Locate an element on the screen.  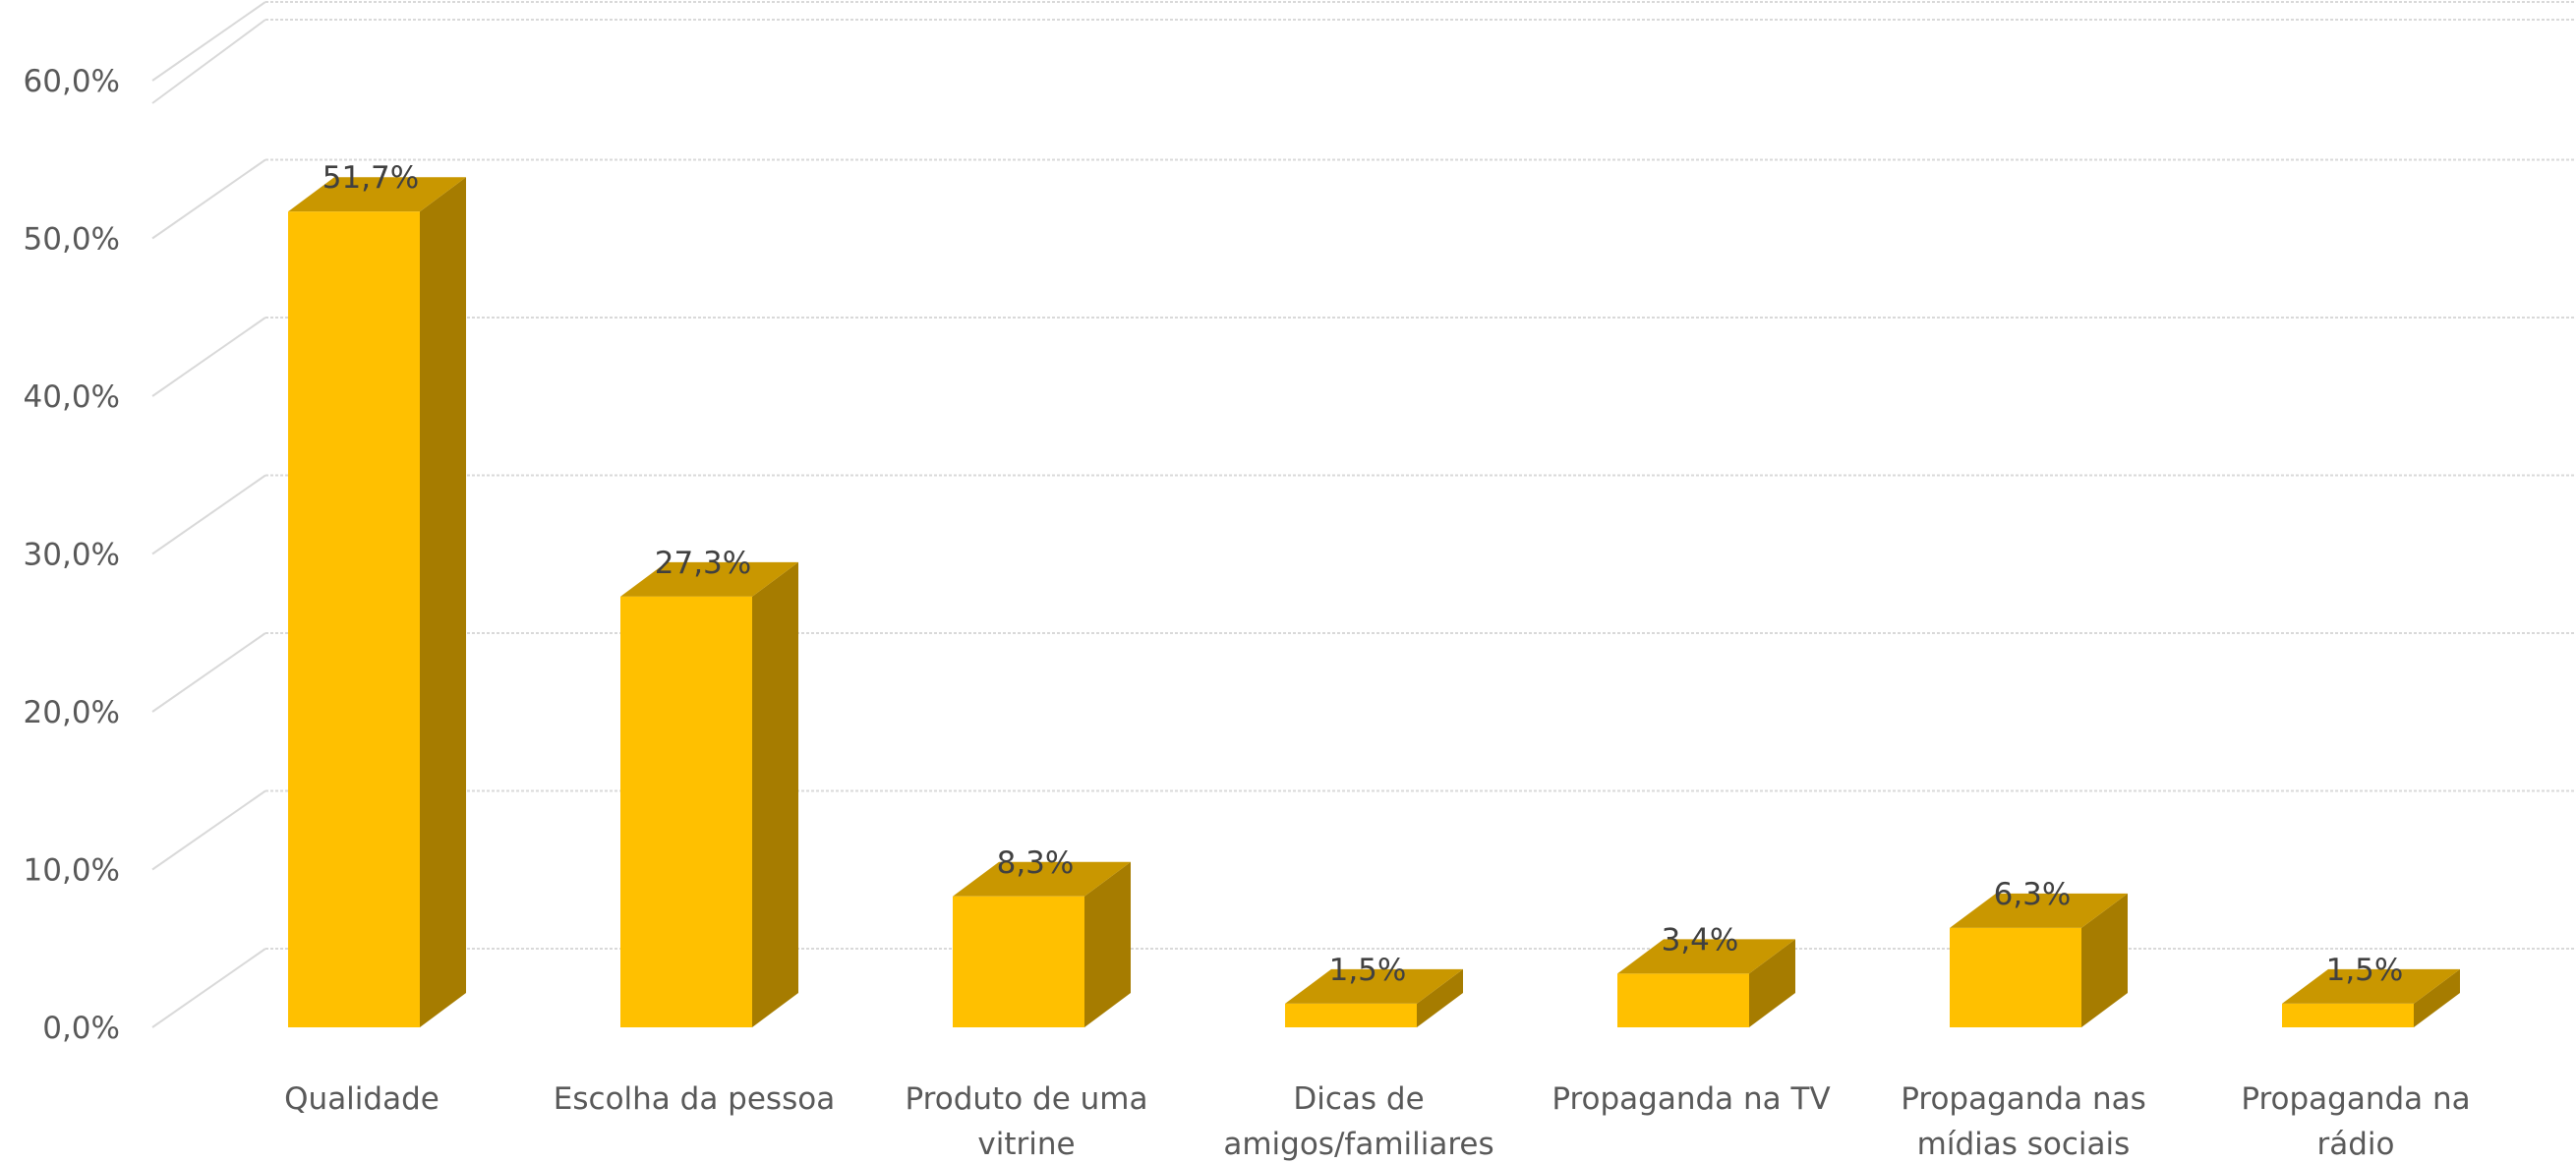
y-axis-ticks: 0,0% 10,0% 20,0% 30,0% 40,0% 50,0% 60,0% is located at coordinates (72, 555).